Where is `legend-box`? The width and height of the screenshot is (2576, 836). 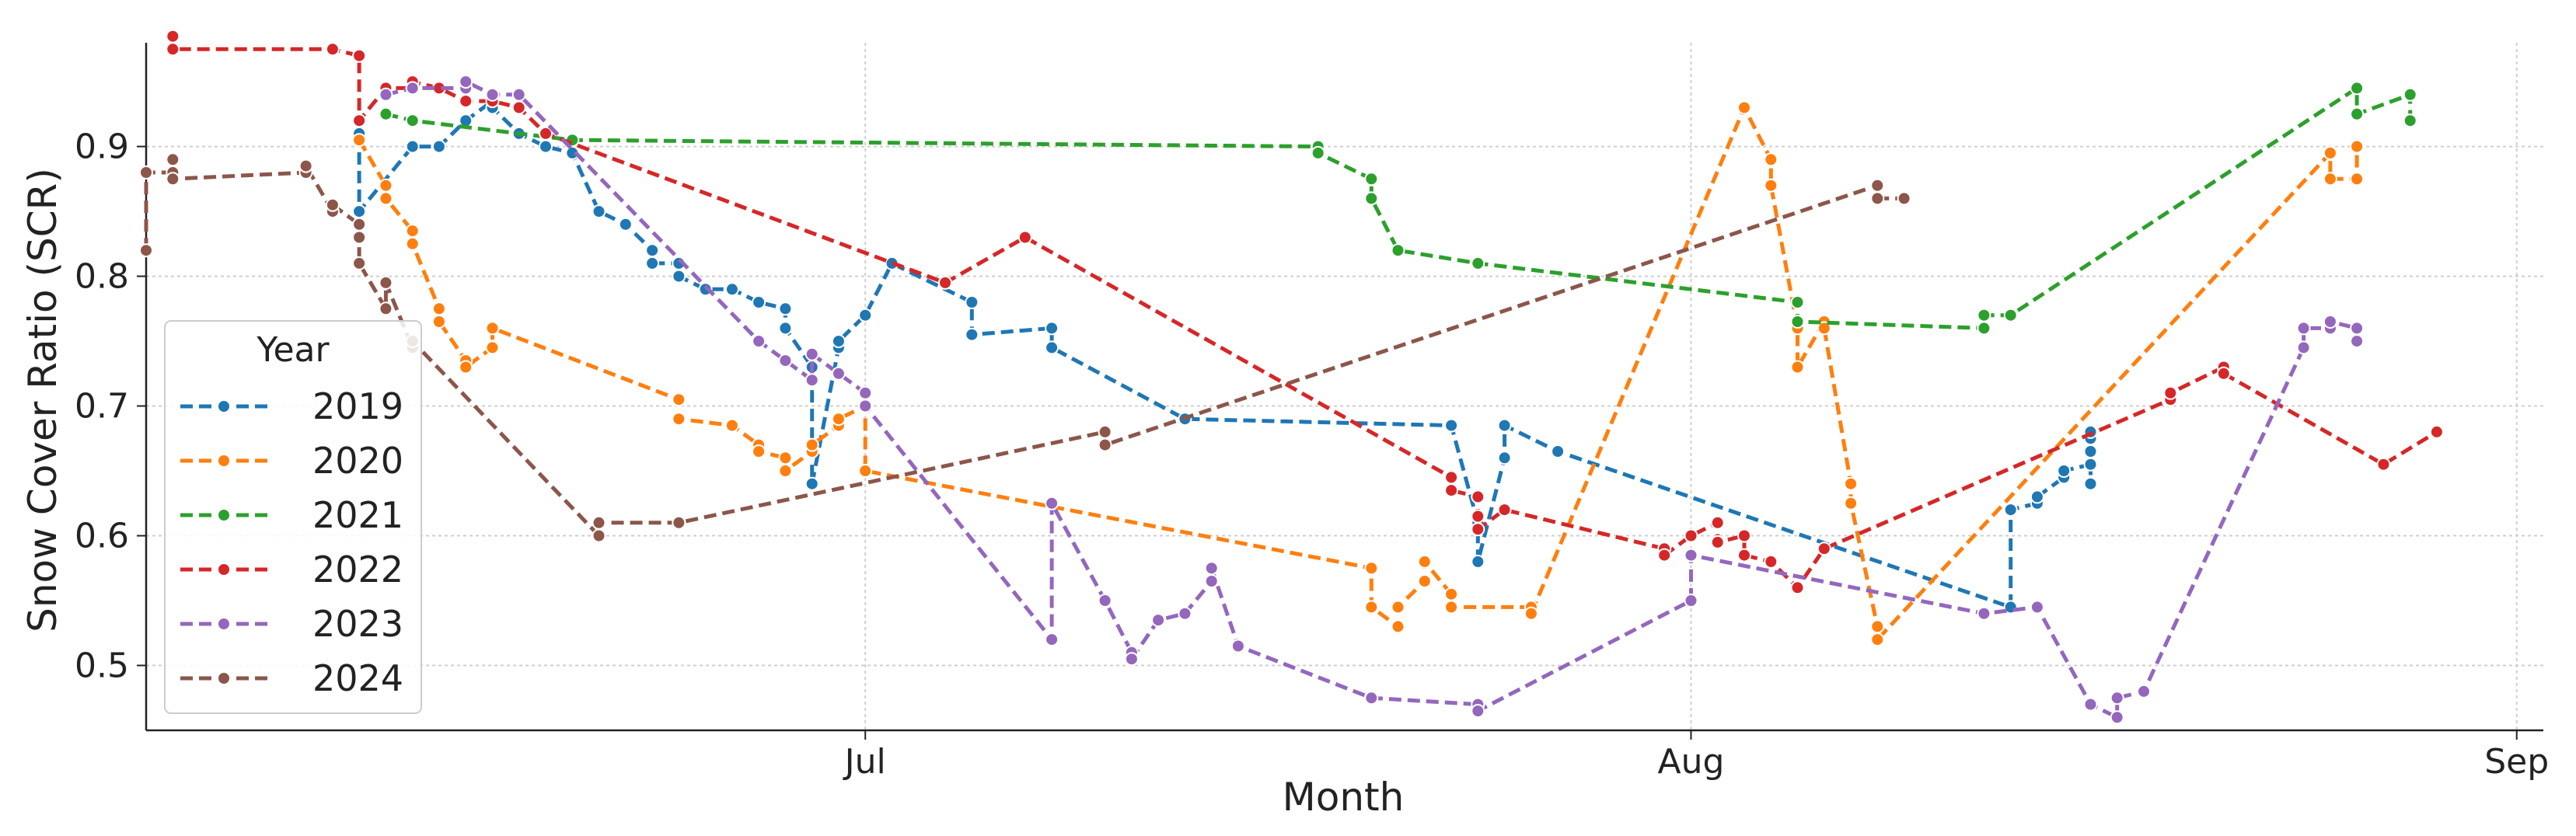 legend-box is located at coordinates (293, 517).